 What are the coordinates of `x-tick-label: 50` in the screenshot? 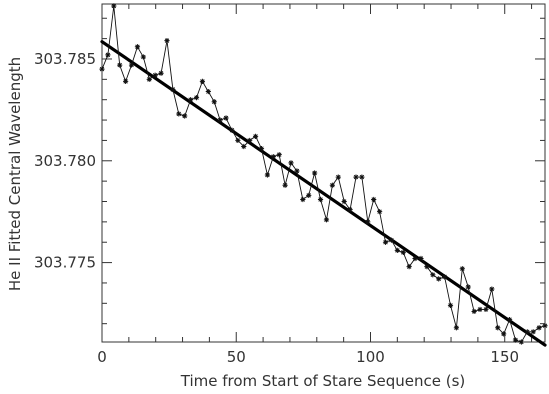 It's located at (236, 357).